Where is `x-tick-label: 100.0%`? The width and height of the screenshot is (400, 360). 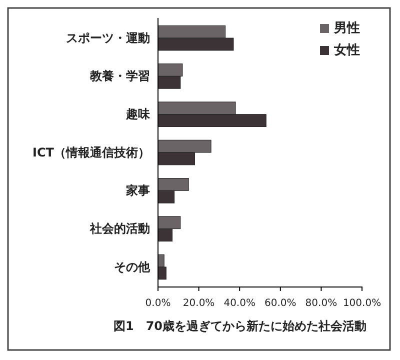
x-tick-label: 100.0% is located at coordinates (362, 303).